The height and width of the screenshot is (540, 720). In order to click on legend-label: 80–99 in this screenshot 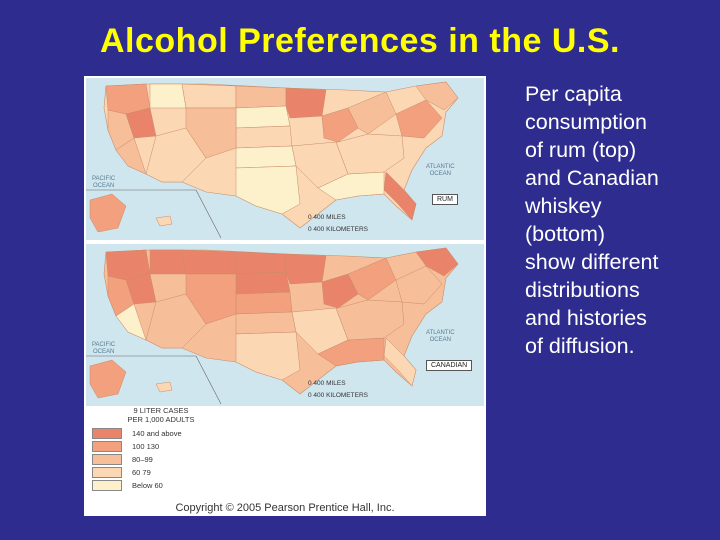, I will do `click(142, 459)`.